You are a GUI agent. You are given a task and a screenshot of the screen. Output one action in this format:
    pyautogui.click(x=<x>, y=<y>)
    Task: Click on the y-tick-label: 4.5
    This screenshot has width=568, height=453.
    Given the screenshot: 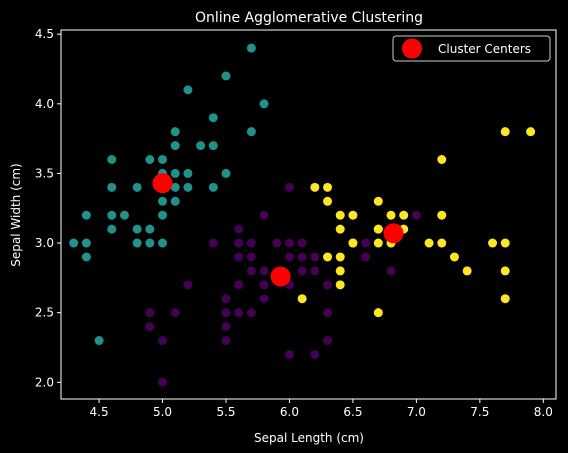 What is the action you would take?
    pyautogui.click(x=44, y=34)
    